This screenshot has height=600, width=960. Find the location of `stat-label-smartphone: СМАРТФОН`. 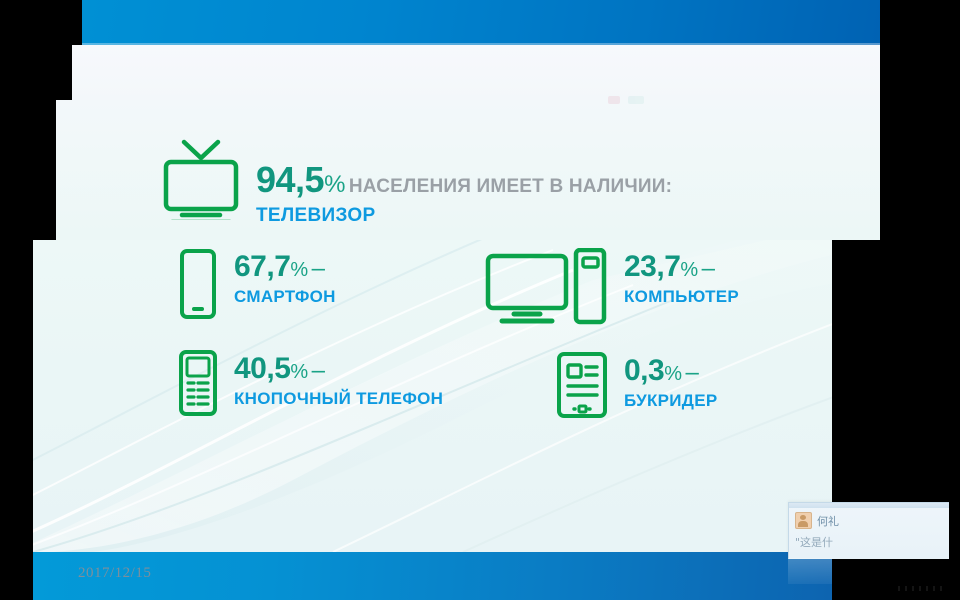

stat-label-smartphone: СМАРТФОН is located at coordinates (285, 296).